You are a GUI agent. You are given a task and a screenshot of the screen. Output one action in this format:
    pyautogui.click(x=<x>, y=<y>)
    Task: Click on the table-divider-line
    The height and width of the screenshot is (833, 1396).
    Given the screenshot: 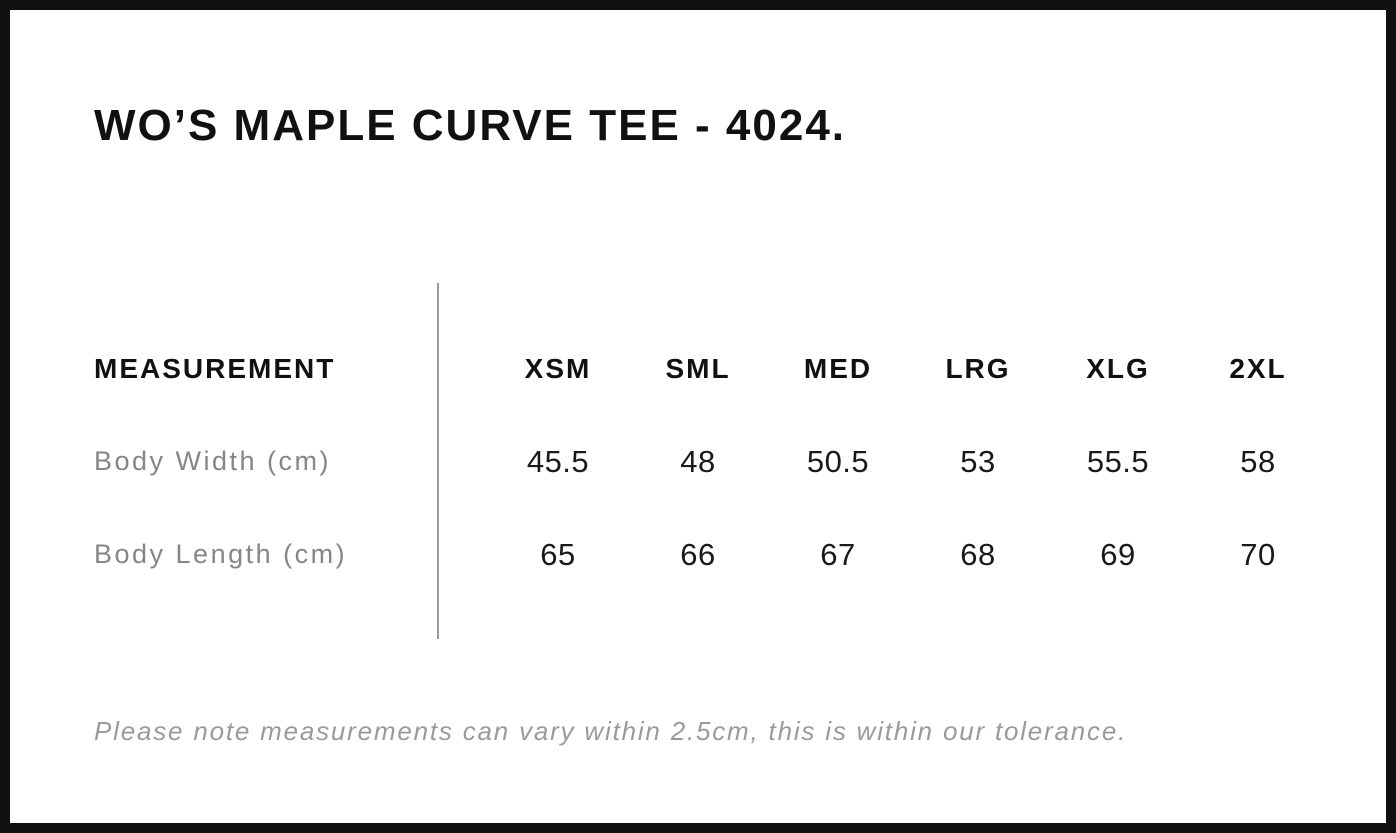 What is the action you would take?
    pyautogui.click(x=438, y=461)
    